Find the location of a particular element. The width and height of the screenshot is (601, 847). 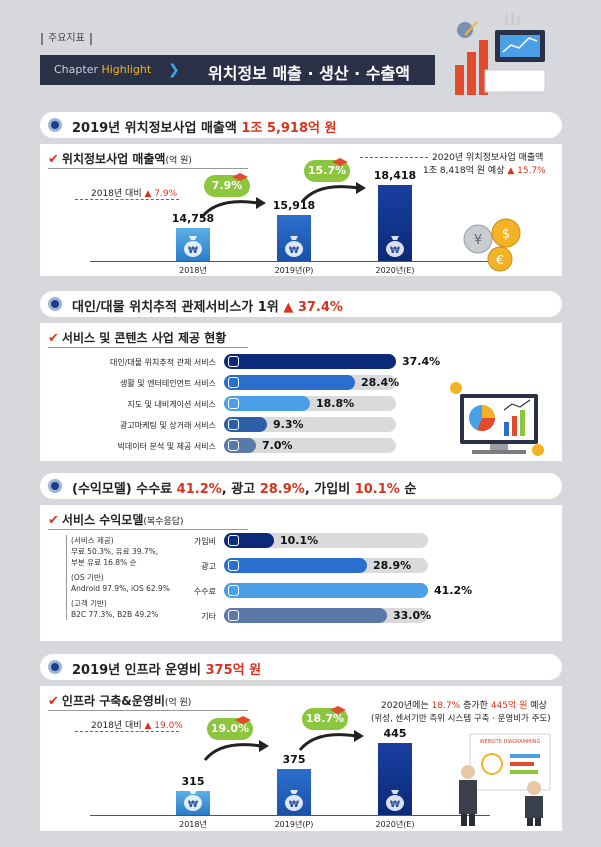

s1-growth-note: 2018년 대비 ▲ 7.9% is located at coordinates (134, 194).